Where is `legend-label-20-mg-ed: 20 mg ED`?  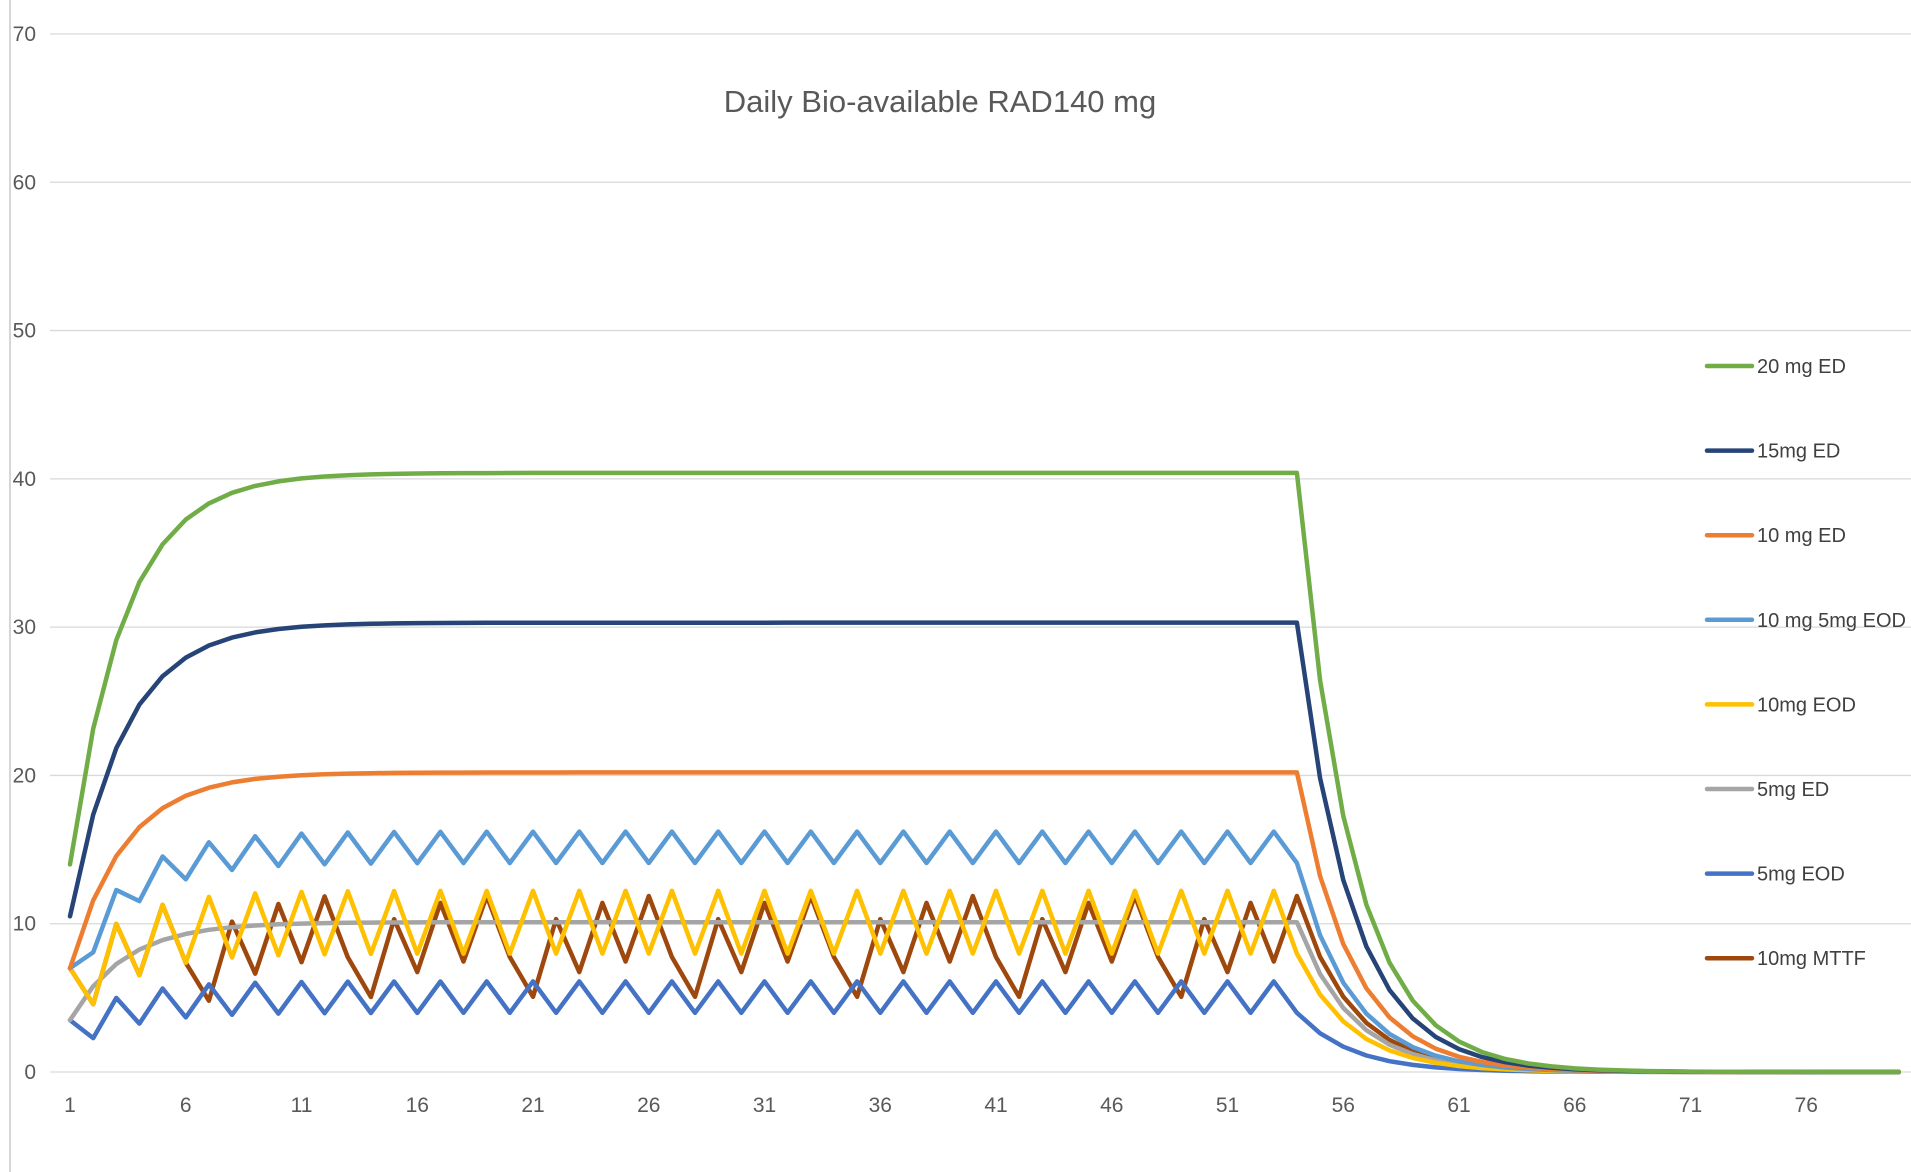
legend-label-20-mg-ed: 20 mg ED is located at coordinates (1801, 367).